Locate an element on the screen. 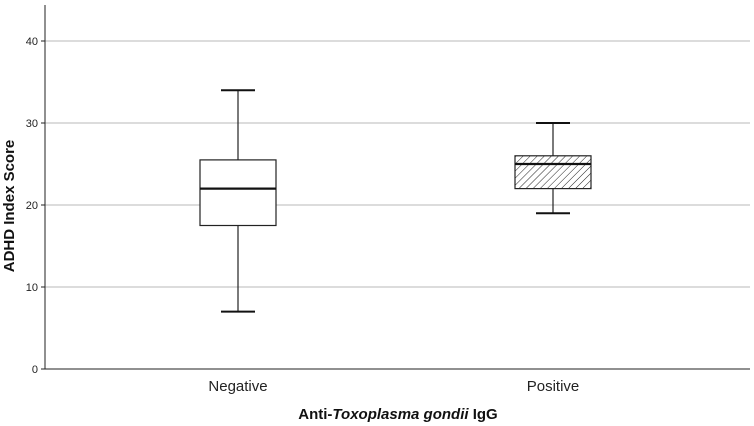 Image resolution: width=754 pixels, height=426 pixels. x-axis-title: Anti-Toxoplasma gondii IgG is located at coordinates (397, 414).